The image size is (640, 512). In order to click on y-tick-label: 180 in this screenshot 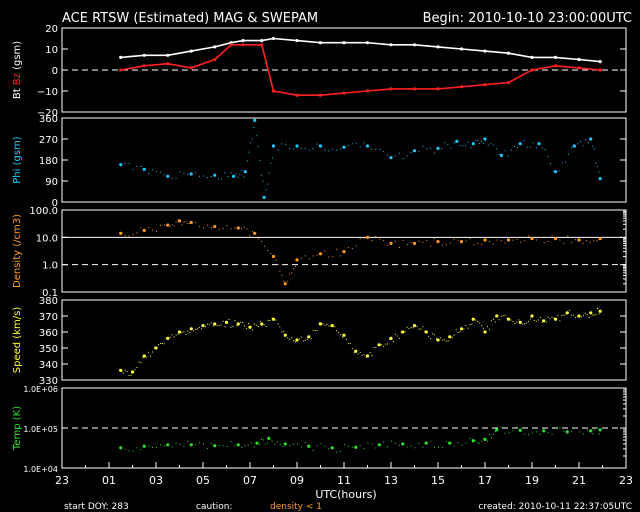, I will do `click(48, 161)`.